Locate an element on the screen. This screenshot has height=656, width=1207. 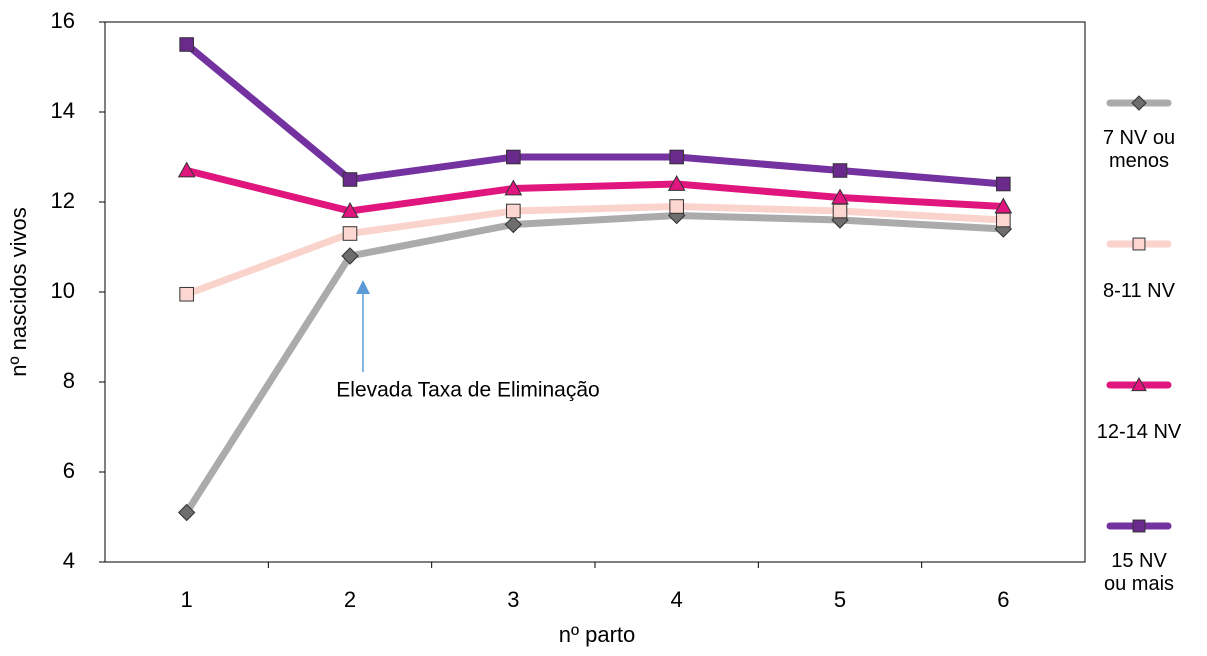
y-tick-label: 14 is located at coordinates (63, 110).